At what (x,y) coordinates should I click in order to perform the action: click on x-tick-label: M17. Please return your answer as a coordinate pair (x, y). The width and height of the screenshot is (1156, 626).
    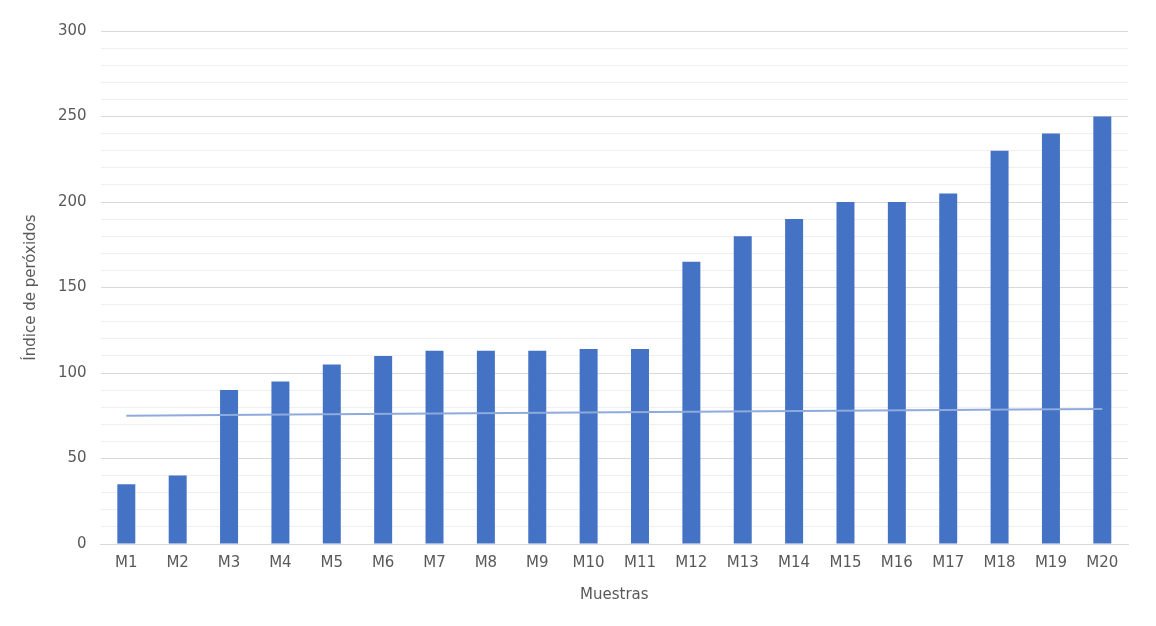
    Looking at the image, I should click on (948, 561).